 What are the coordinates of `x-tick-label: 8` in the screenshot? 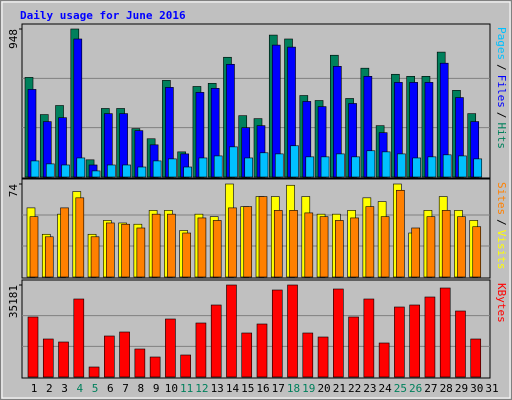 It's located at (141, 388).